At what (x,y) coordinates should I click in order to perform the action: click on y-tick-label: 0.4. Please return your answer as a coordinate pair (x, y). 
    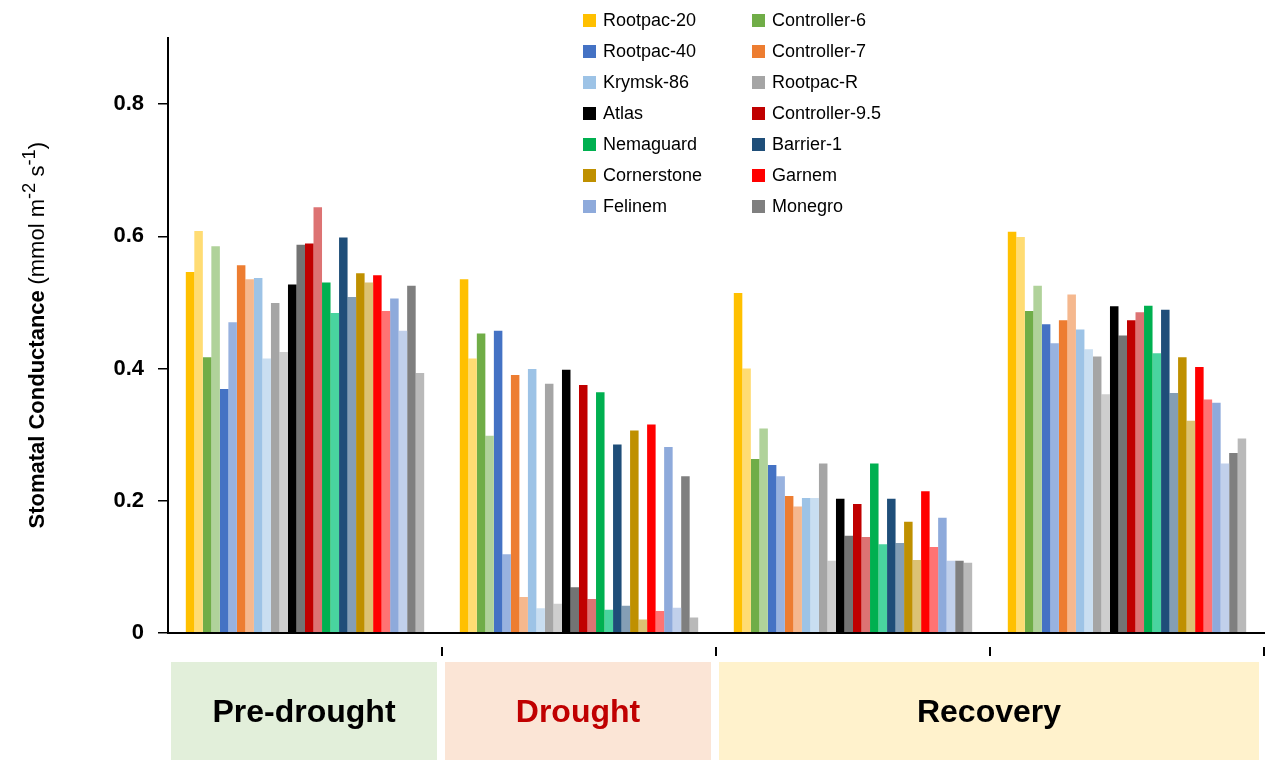
    Looking at the image, I should click on (129, 367).